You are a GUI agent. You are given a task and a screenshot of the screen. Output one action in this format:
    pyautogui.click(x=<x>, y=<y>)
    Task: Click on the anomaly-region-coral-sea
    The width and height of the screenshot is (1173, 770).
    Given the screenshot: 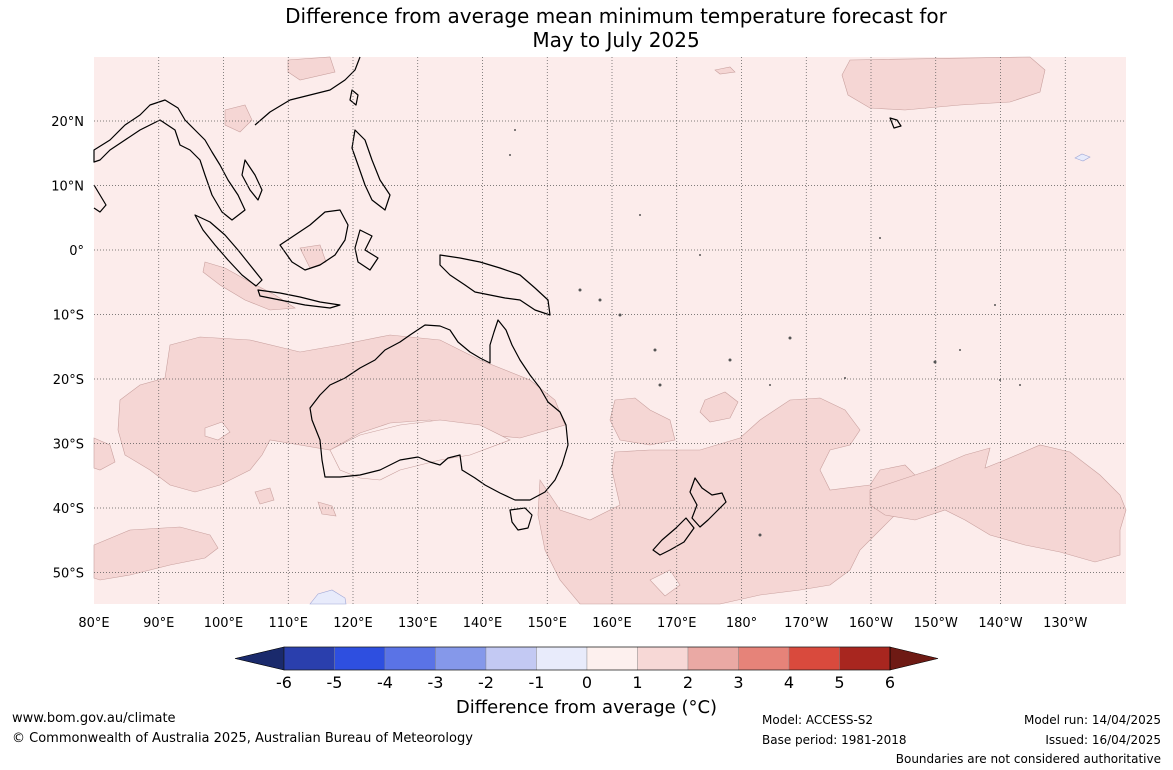 What is the action you would take?
    pyautogui.click(x=642, y=421)
    